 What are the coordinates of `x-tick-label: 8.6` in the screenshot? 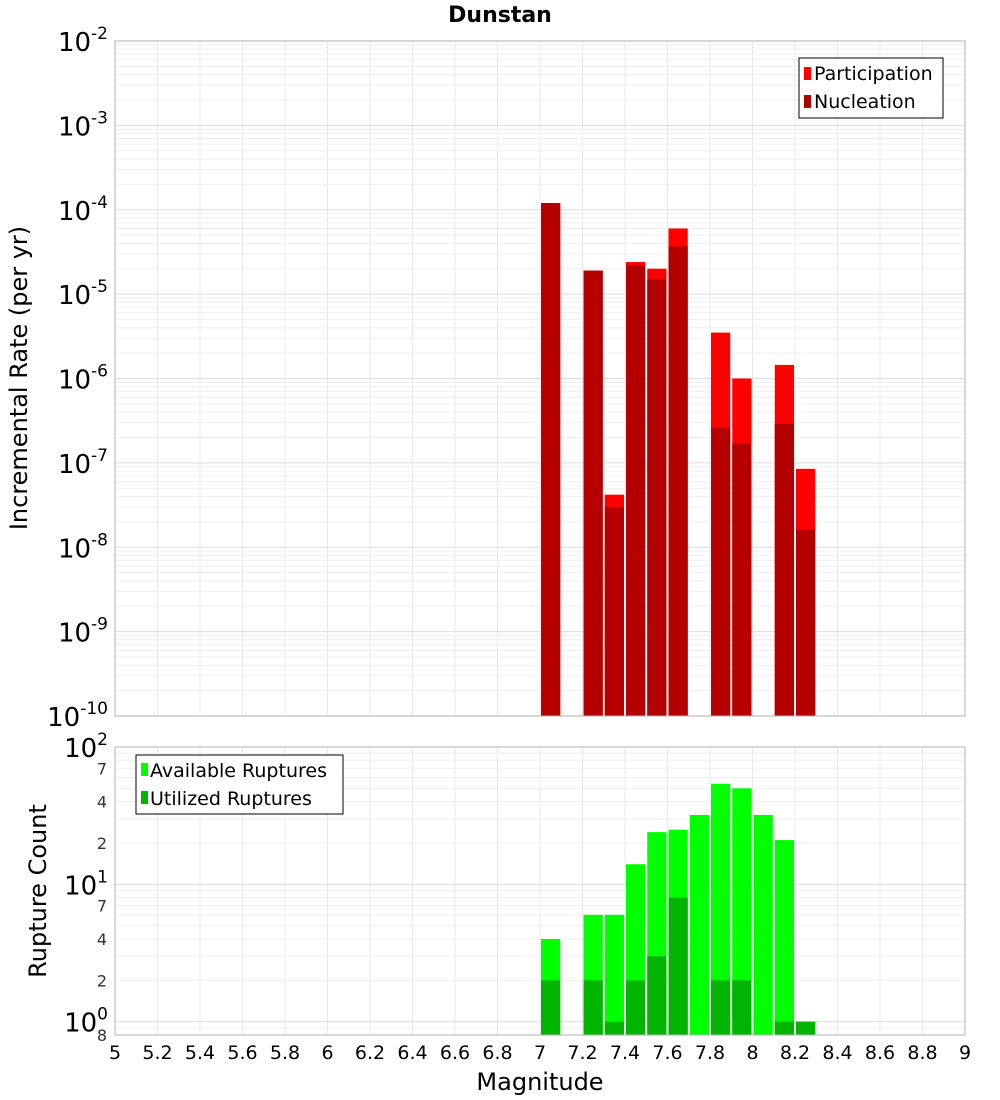 It's located at (880, 1053).